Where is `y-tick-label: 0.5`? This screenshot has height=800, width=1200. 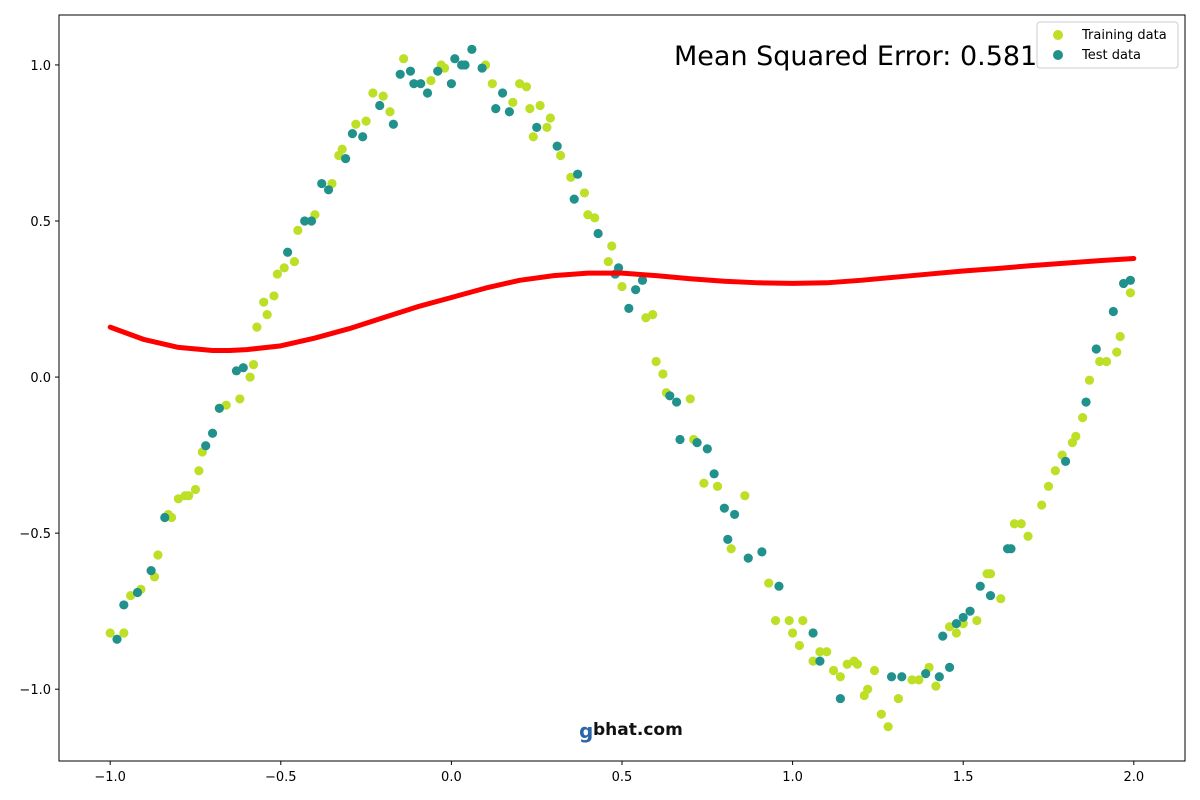 y-tick-label: 0.5 is located at coordinates (40, 222).